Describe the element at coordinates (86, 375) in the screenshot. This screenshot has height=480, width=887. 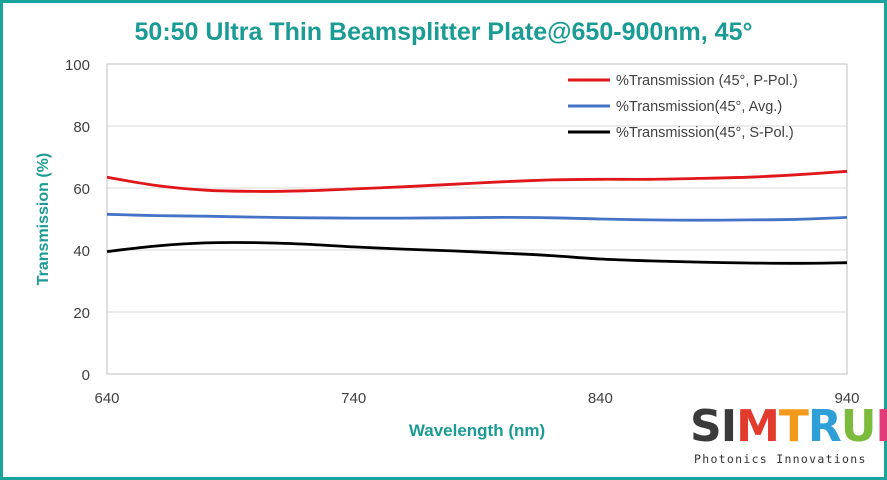
I see `y-tick-label: 0` at that location.